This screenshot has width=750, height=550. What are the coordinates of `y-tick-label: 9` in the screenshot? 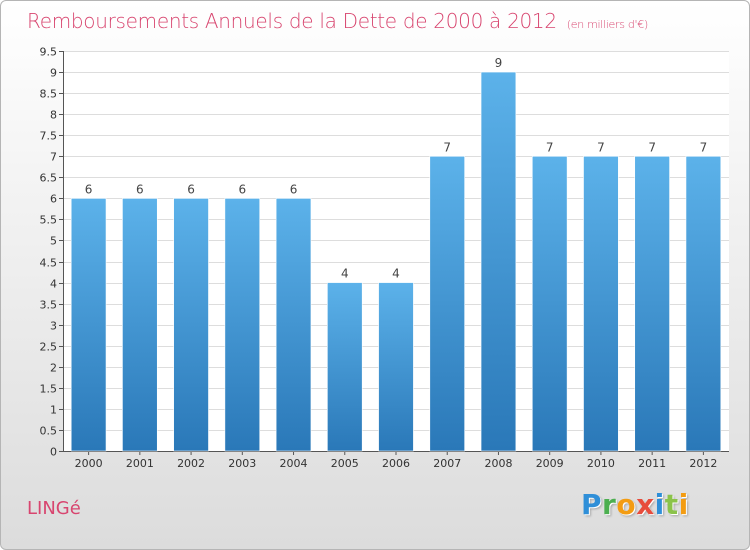 It's located at (53, 73).